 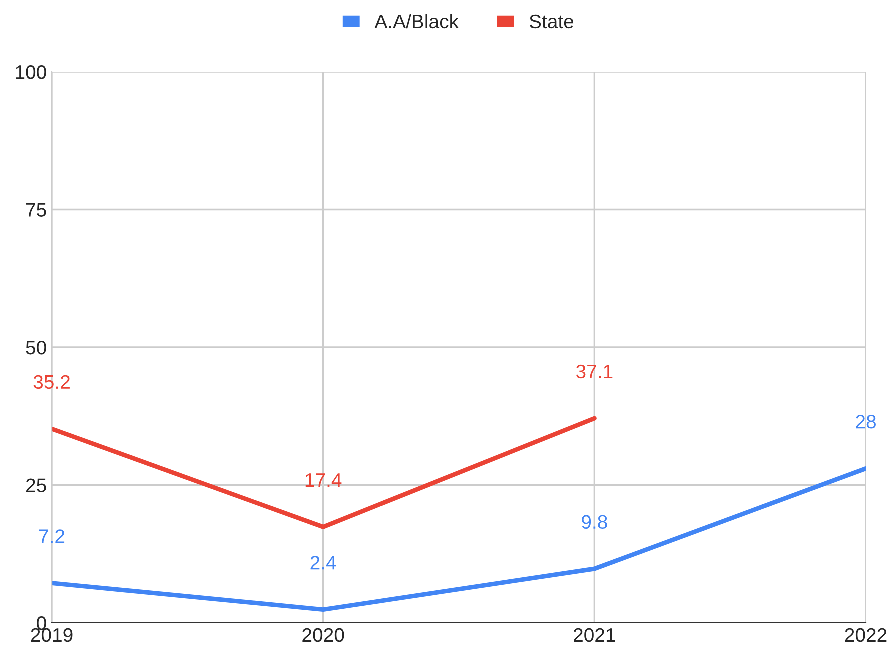 I want to click on data-label: 37.1, so click(x=594, y=371).